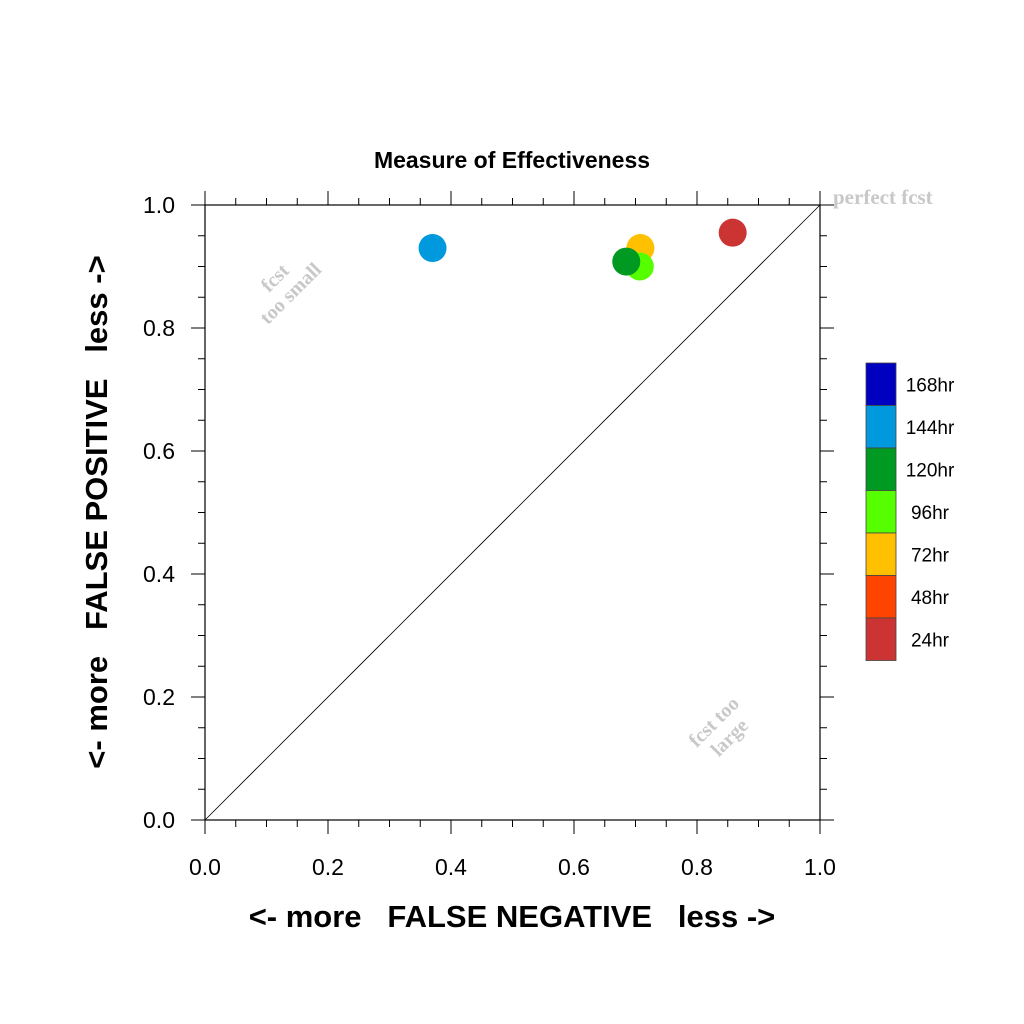  What do you see at coordinates (451, 867) in the screenshot?
I see `x-tick-label: 0.4` at bounding box center [451, 867].